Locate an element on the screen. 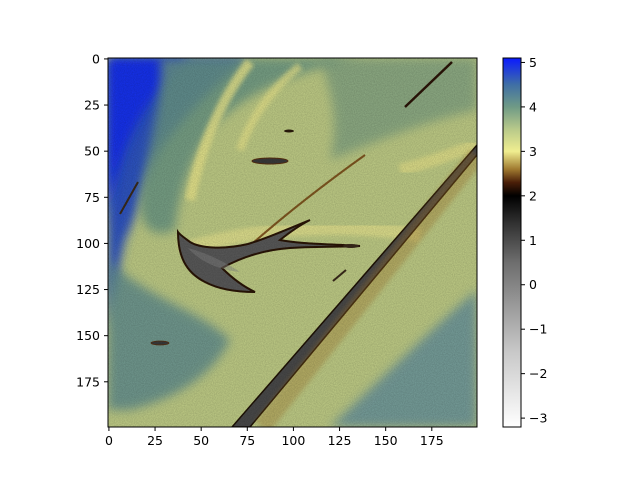 The image size is (640, 480). y-tick-label: 0 is located at coordinates (96, 58).